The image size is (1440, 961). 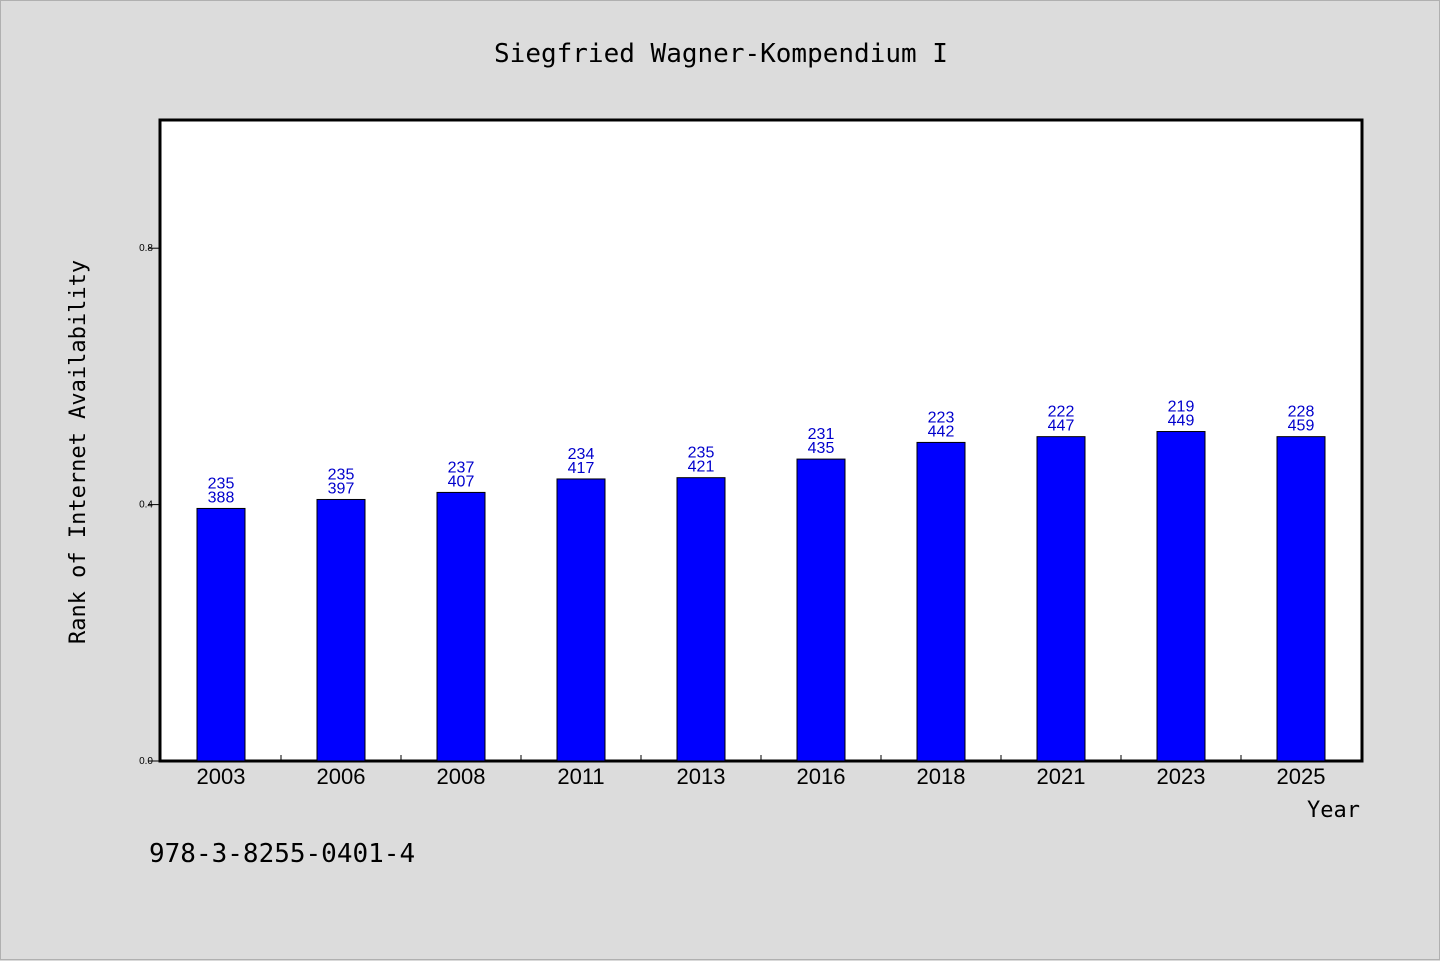 What do you see at coordinates (581, 468) in the screenshot?
I see `data-label-bottom-2011: 417` at bounding box center [581, 468].